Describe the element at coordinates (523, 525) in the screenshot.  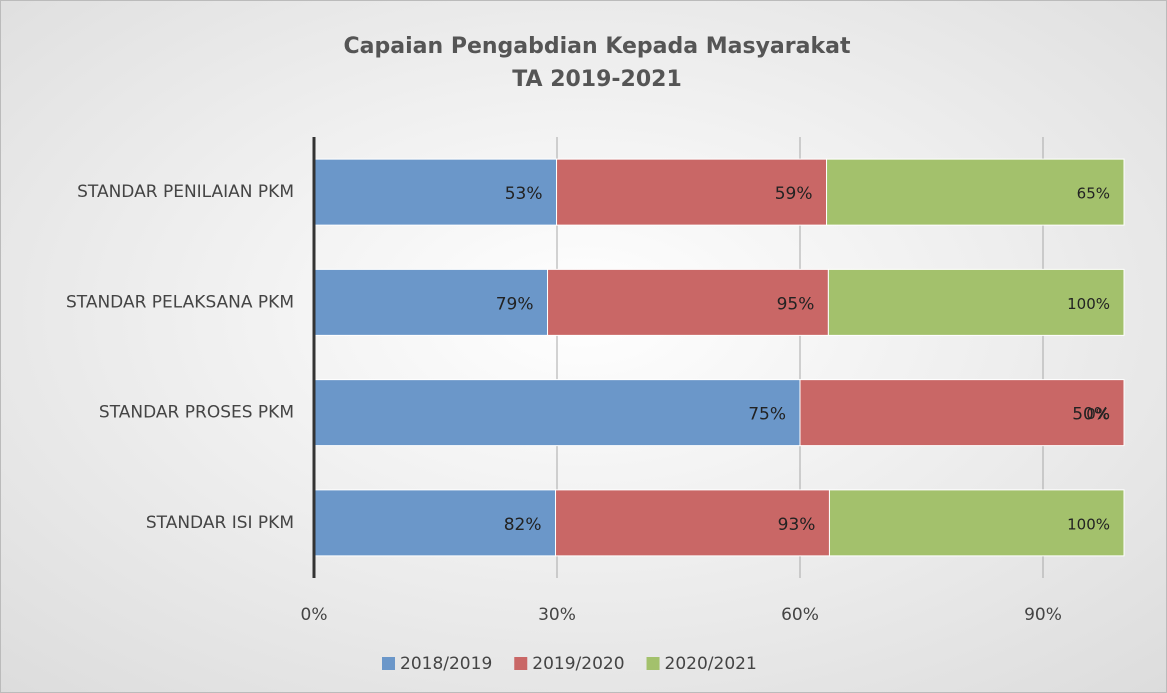
I see `data-label: 82%` at that location.